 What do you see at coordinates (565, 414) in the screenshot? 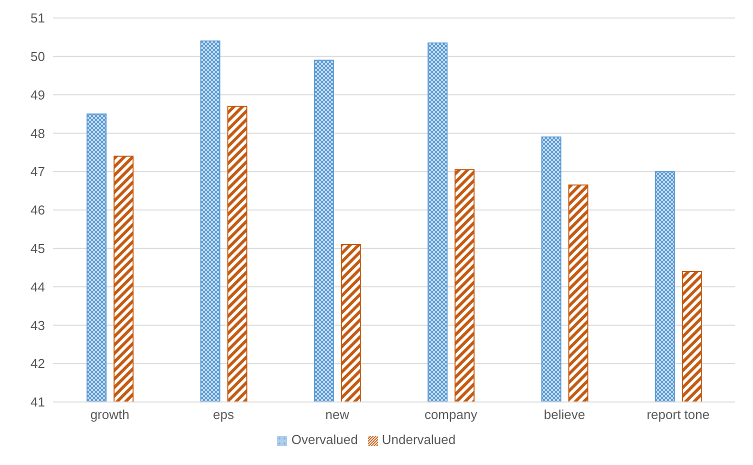
I see `x-tick-label: believe` at bounding box center [565, 414].